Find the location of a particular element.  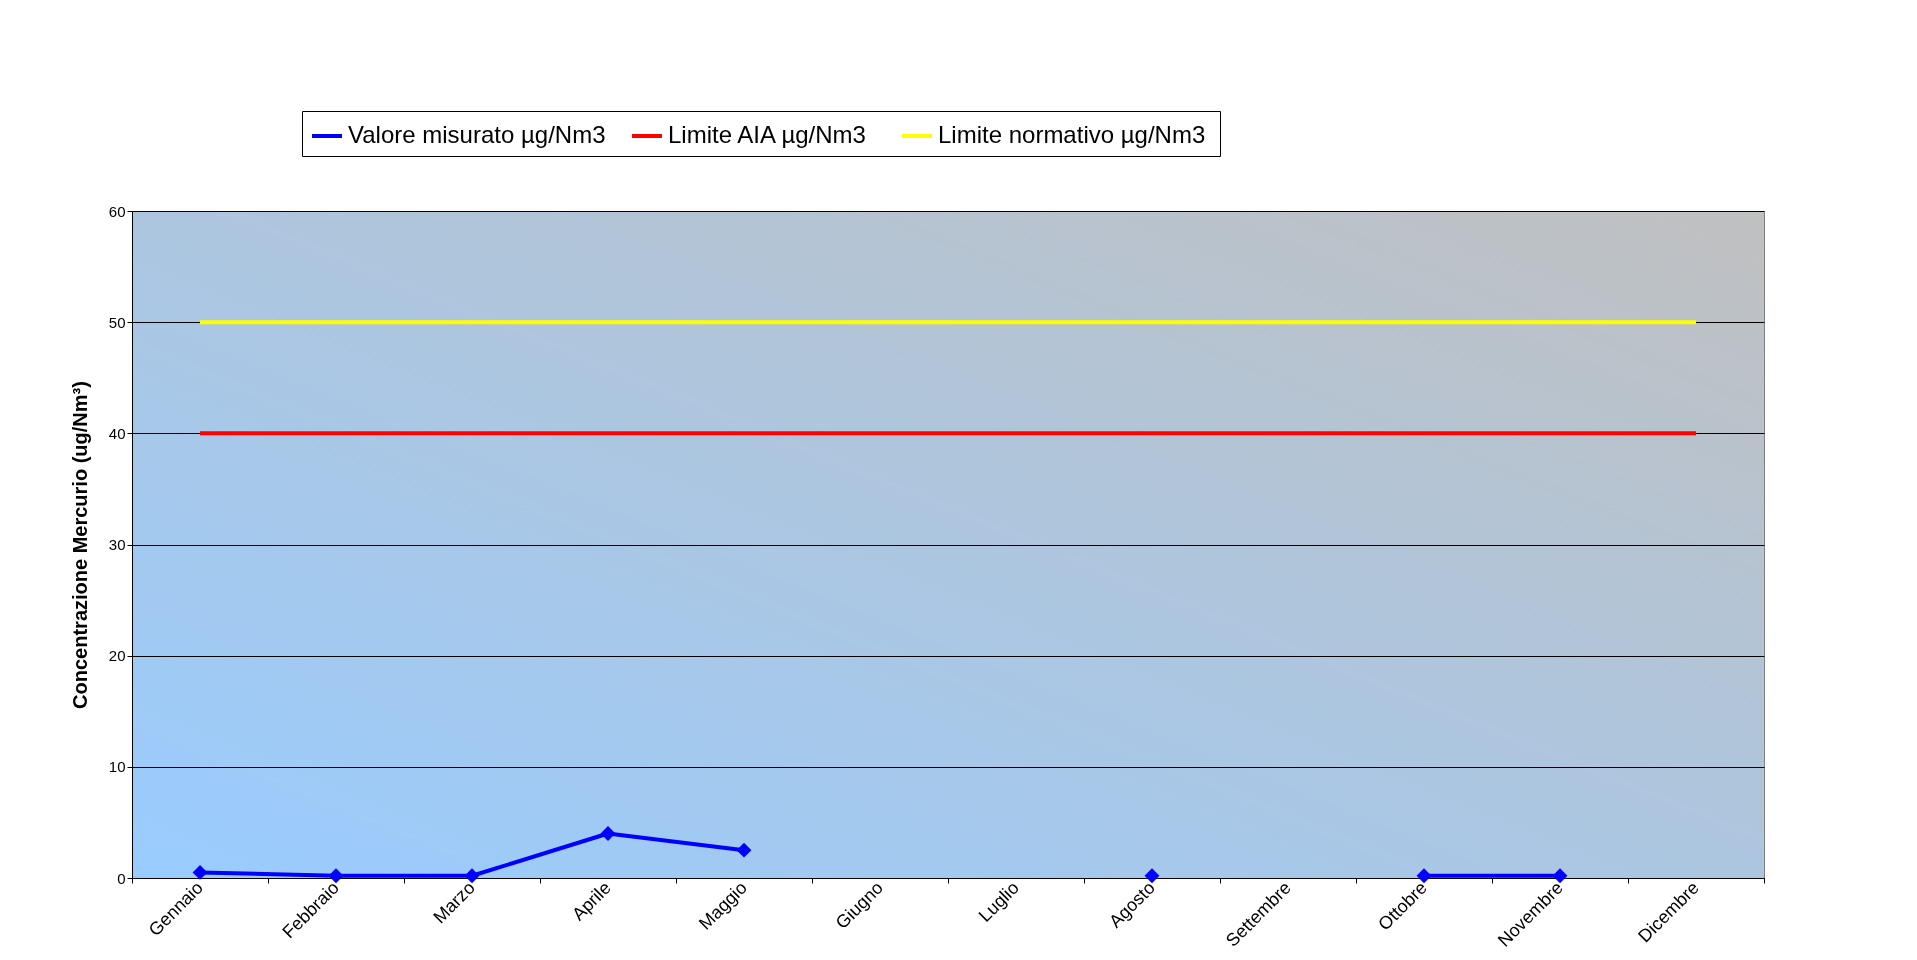

y-tick-label: 40 is located at coordinates (117, 433).